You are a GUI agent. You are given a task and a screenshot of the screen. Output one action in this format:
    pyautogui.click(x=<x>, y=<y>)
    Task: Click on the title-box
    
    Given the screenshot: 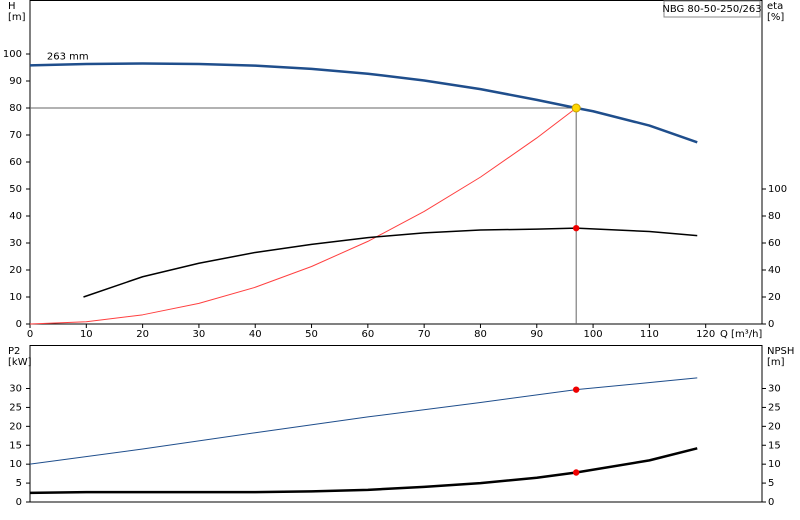 What is the action you would take?
    pyautogui.click(x=712, y=9)
    